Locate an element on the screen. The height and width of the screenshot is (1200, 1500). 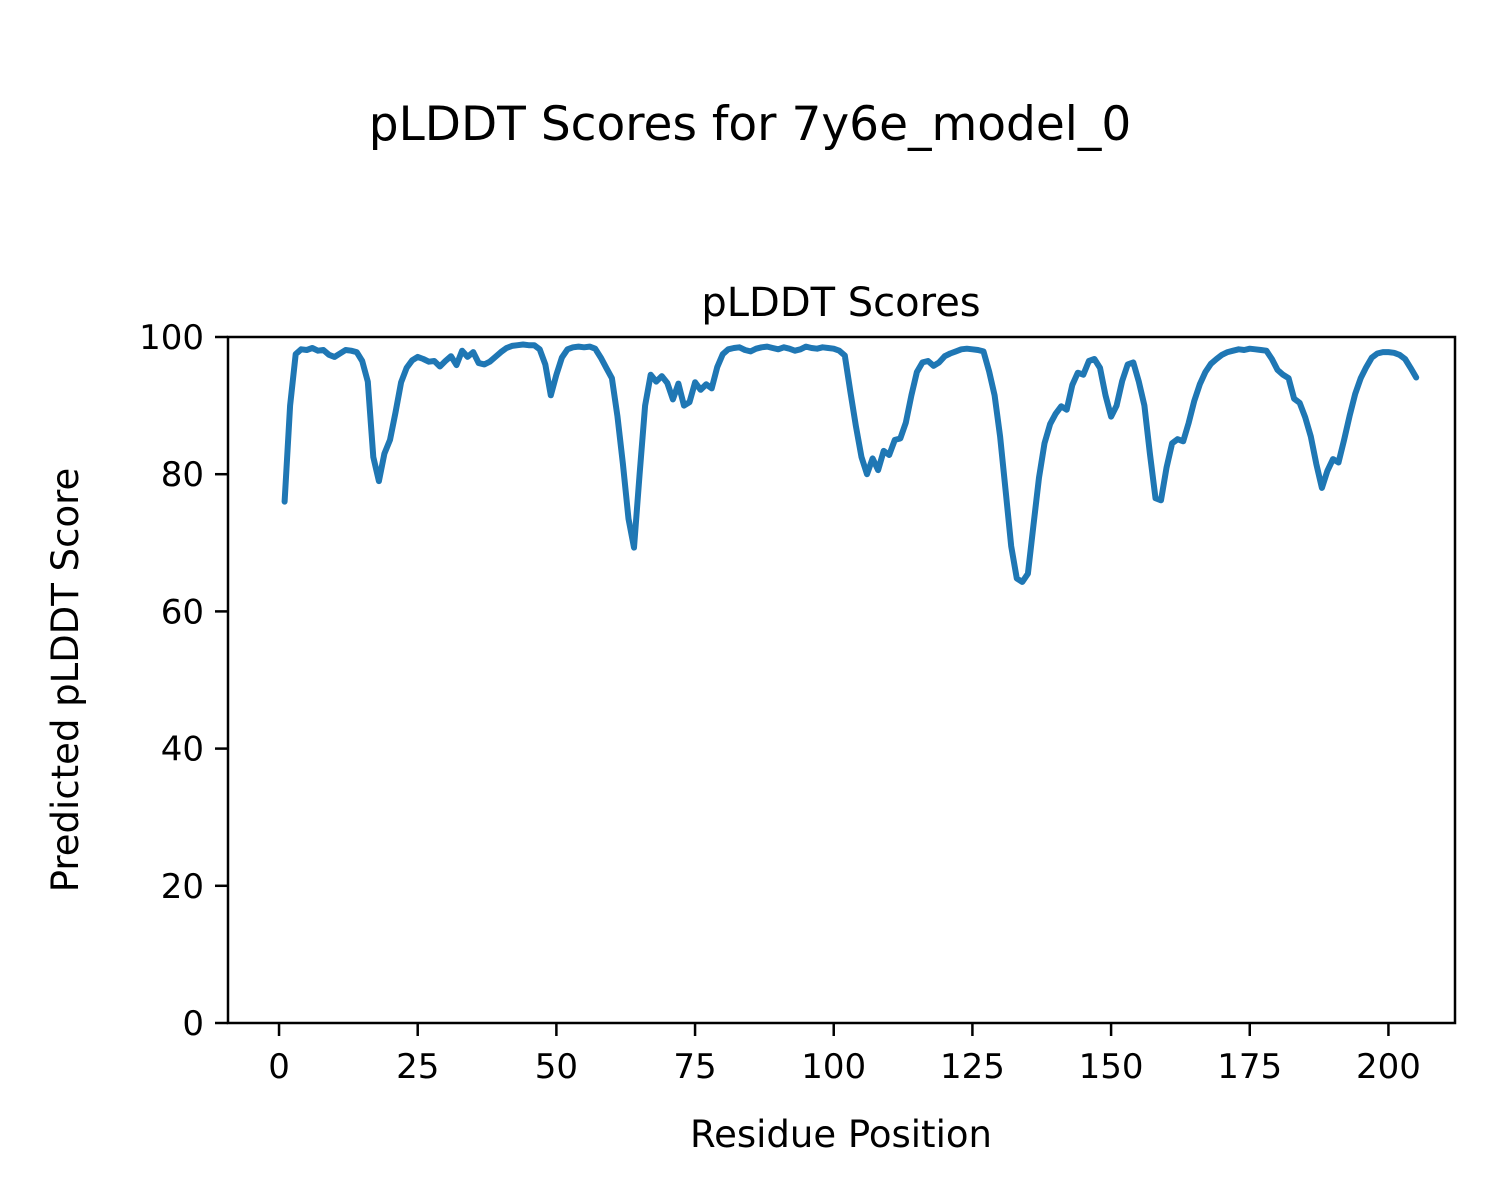
y-axis-ticks: 0 20 40 60 80 100 is located at coordinates (183, 681).